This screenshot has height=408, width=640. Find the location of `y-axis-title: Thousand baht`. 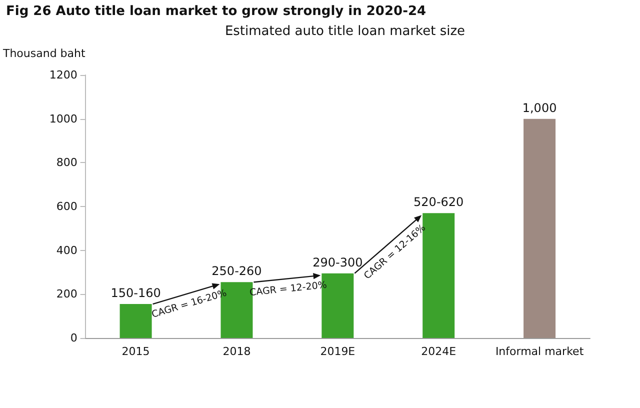

y-axis-title: Thousand baht is located at coordinates (44, 53).